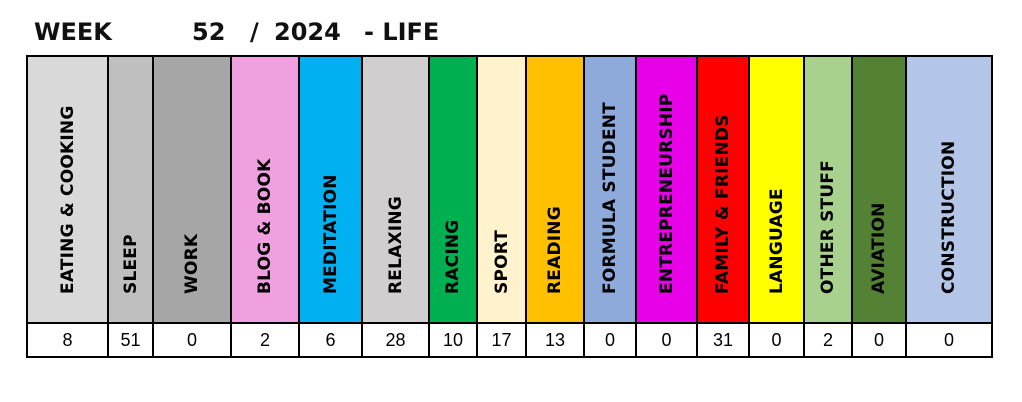  I want to click on year: 2024, so click(307, 32).